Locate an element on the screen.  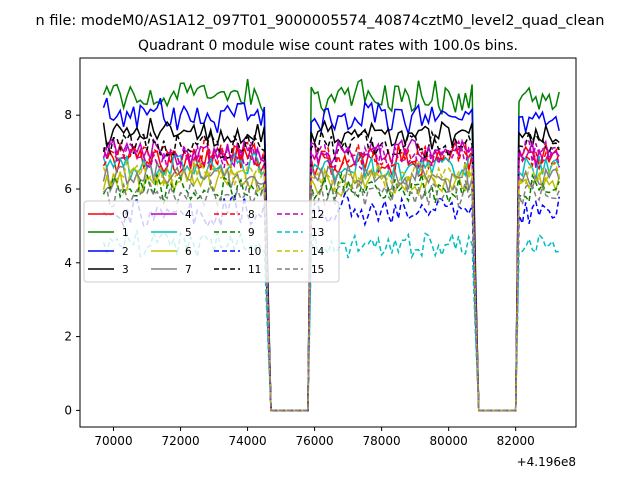
legend-label-9: 9 is located at coordinates (251, 233).